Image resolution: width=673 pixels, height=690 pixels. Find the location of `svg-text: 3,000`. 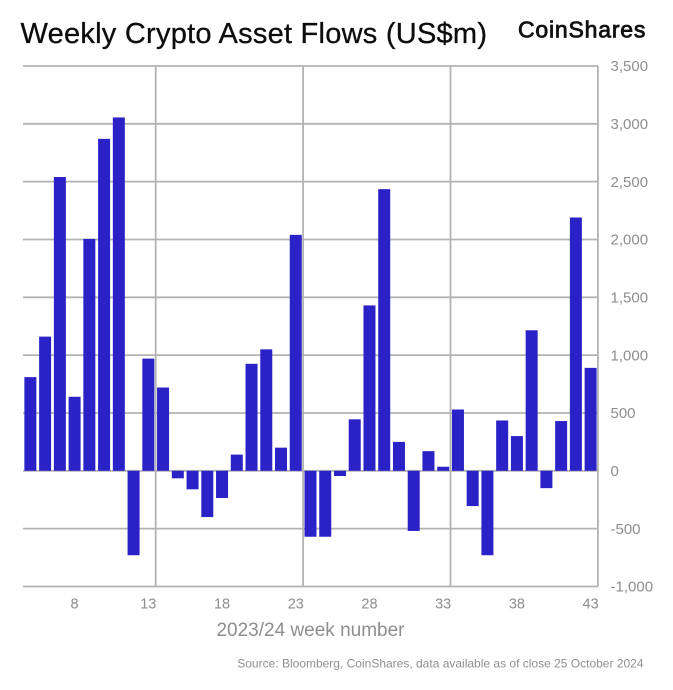

svg-text: 3,000 is located at coordinates (630, 124).